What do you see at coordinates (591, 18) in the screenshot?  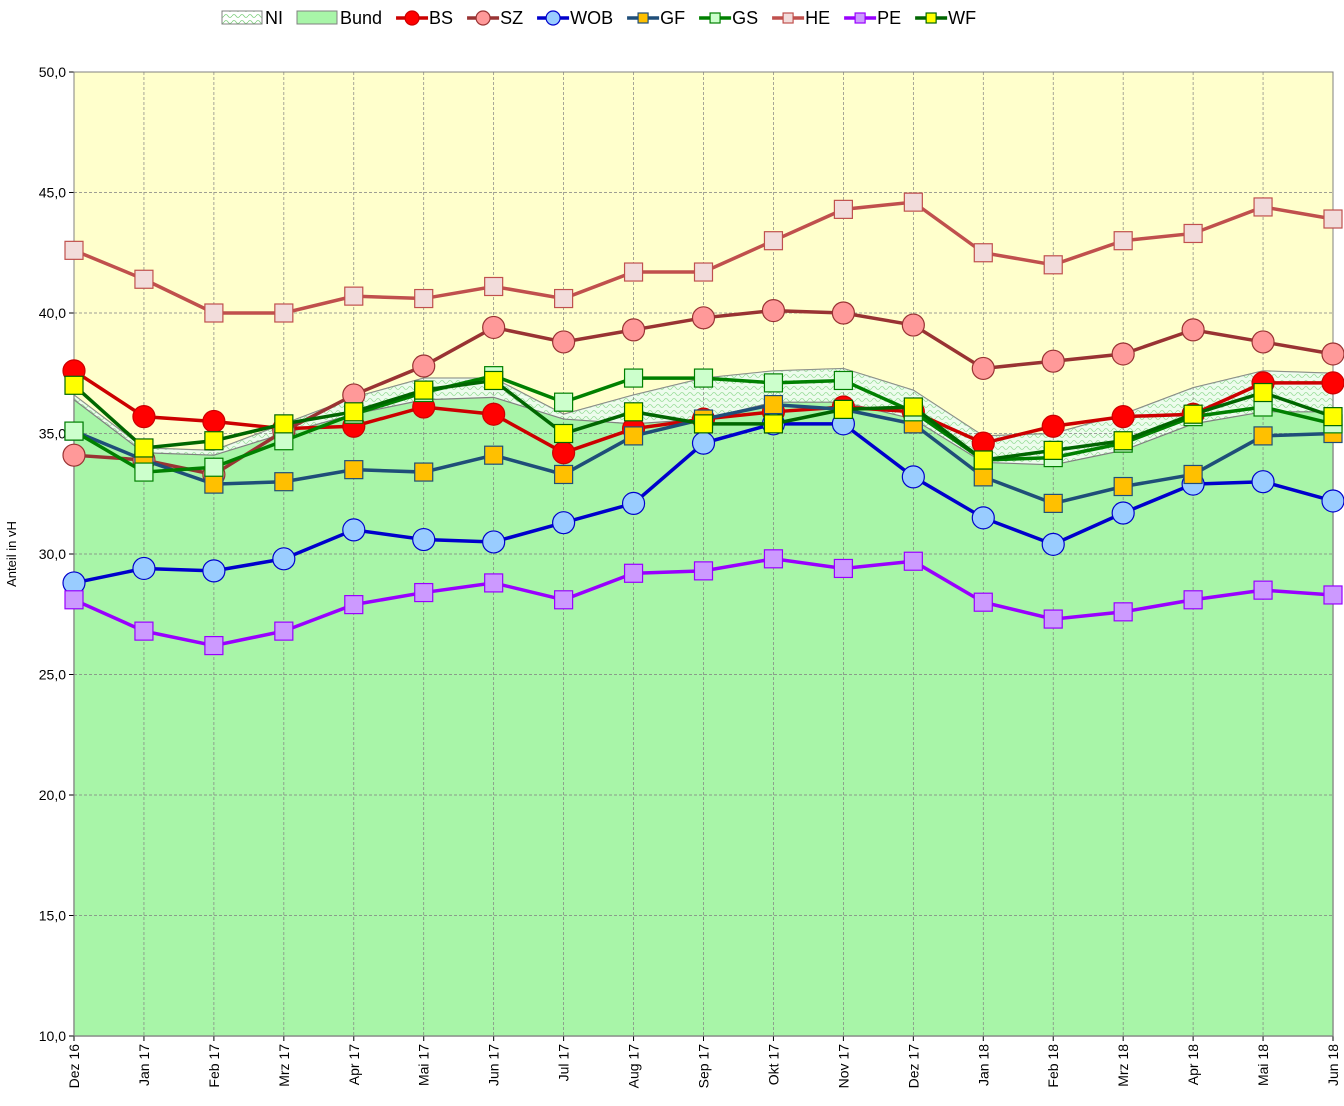 I see `legend-label: WOB` at bounding box center [591, 18].